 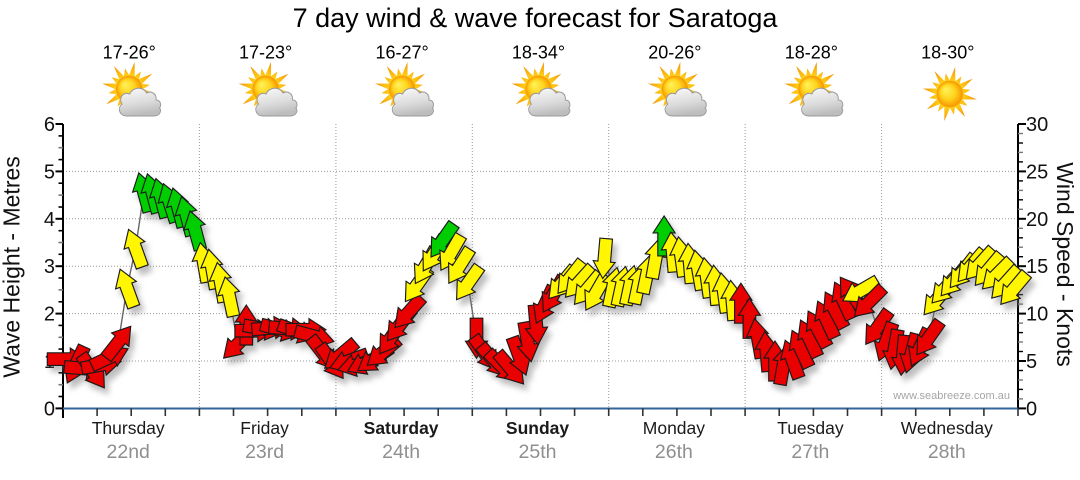 I want to click on svg-text: 20, so click(x=1037, y=220).